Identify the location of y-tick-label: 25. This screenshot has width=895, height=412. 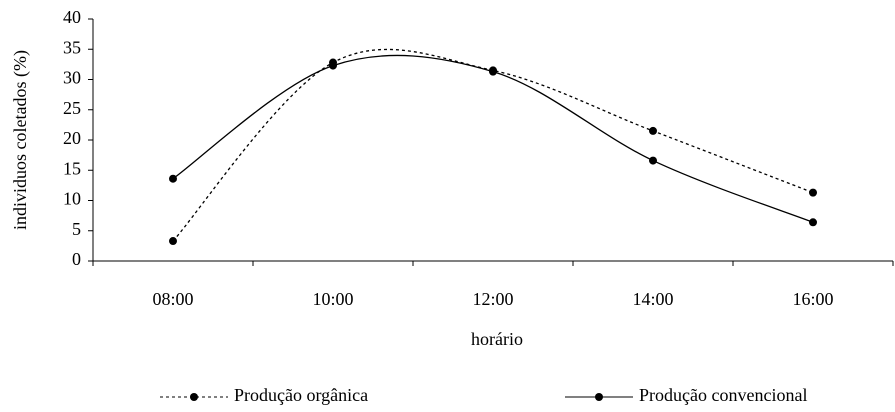
(72, 108).